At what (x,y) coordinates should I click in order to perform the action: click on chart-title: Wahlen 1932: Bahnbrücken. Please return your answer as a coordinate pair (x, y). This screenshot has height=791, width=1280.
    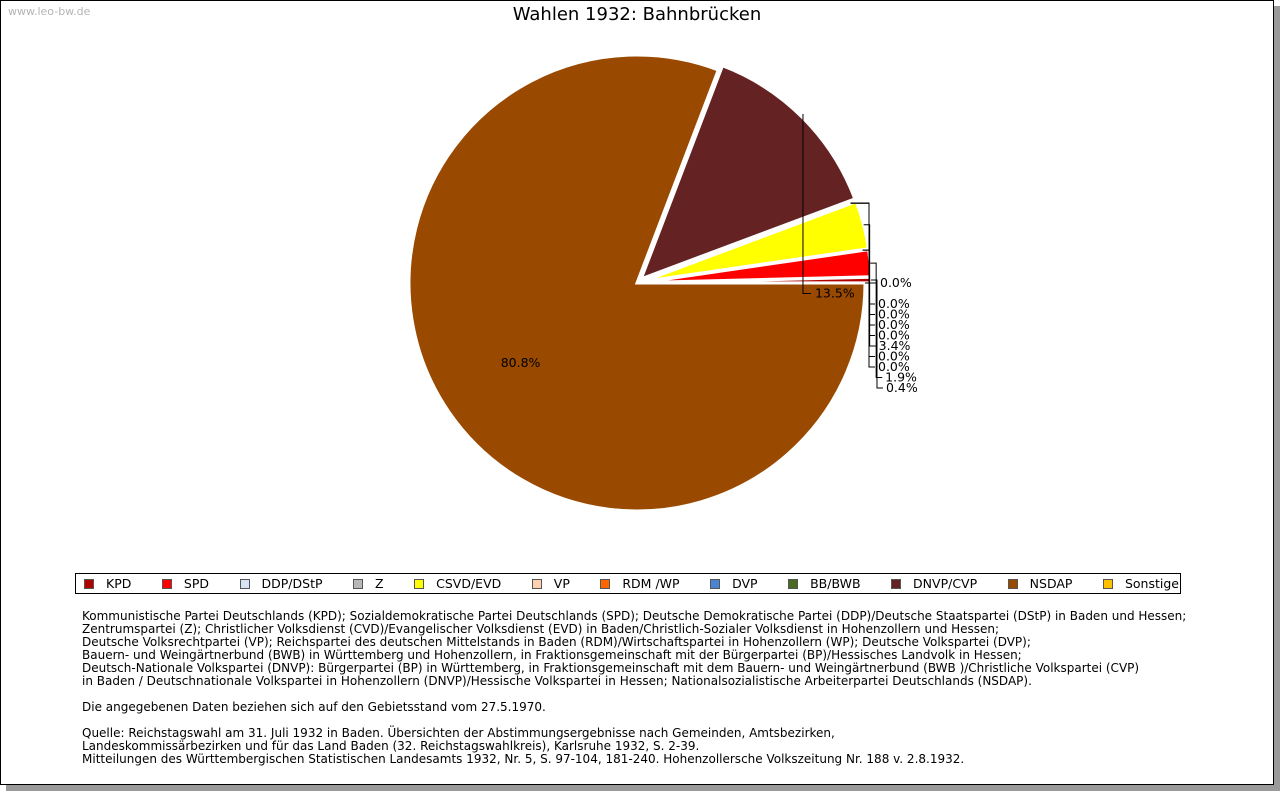
    Looking at the image, I should click on (637, 14).